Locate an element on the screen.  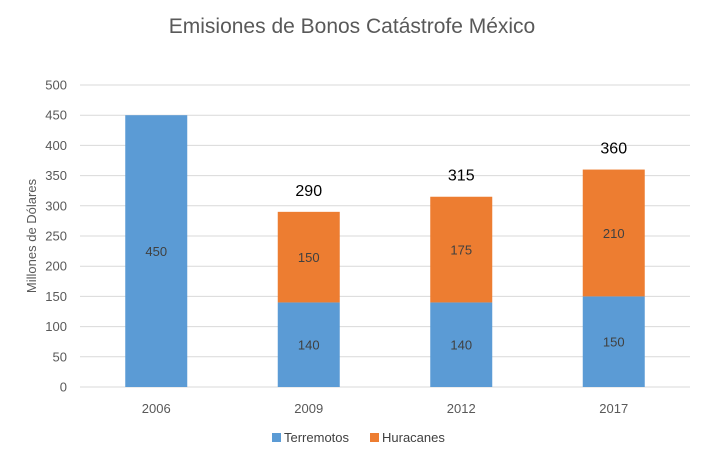
data-label: 175 is located at coordinates (461, 250).